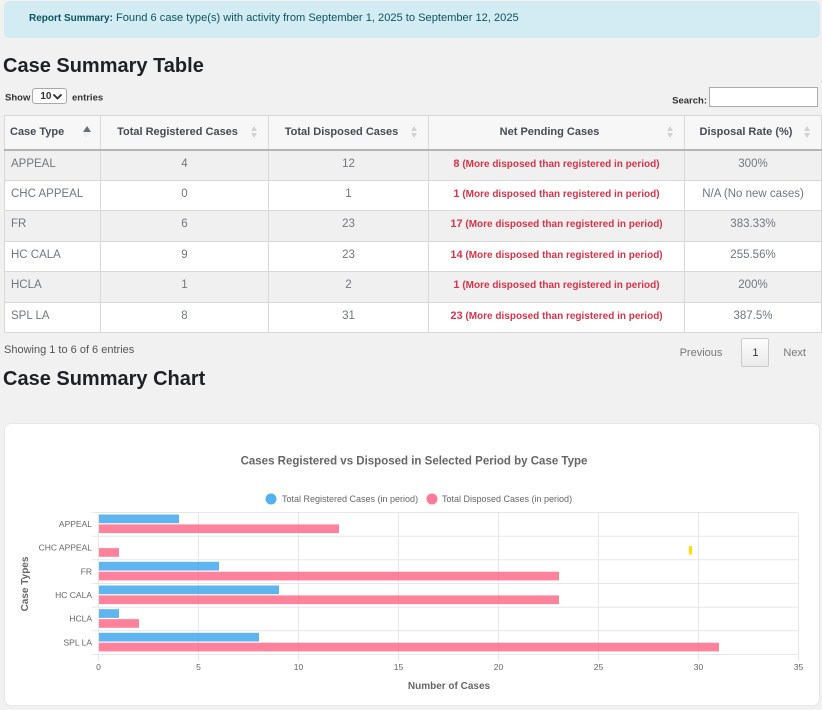 This screenshot has width=822, height=710. I want to click on svg-text: 20, so click(499, 667).